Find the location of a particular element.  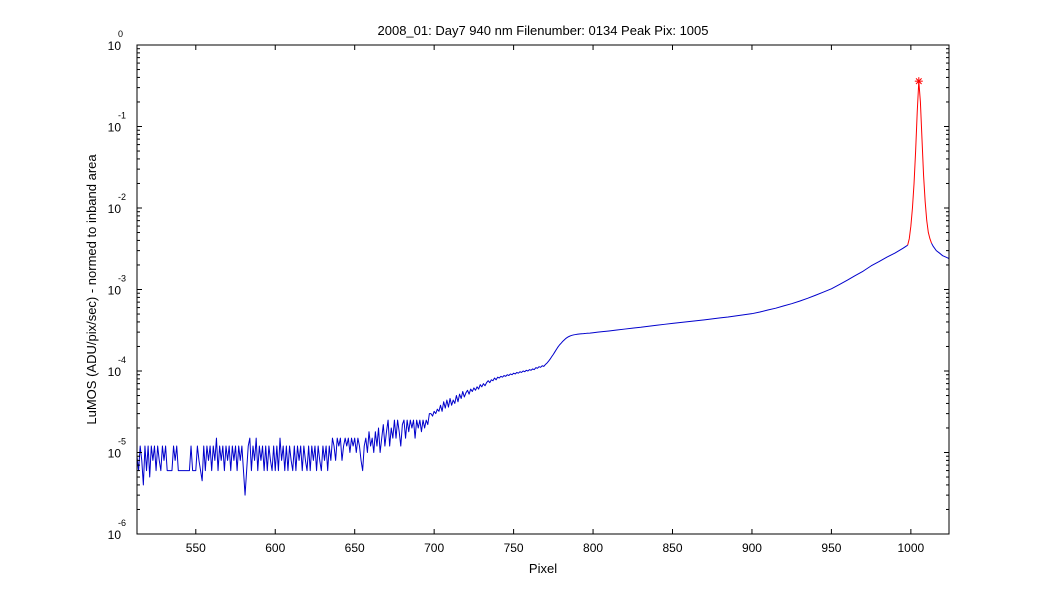

y-tick-exponent: -3 is located at coordinates (122, 279).